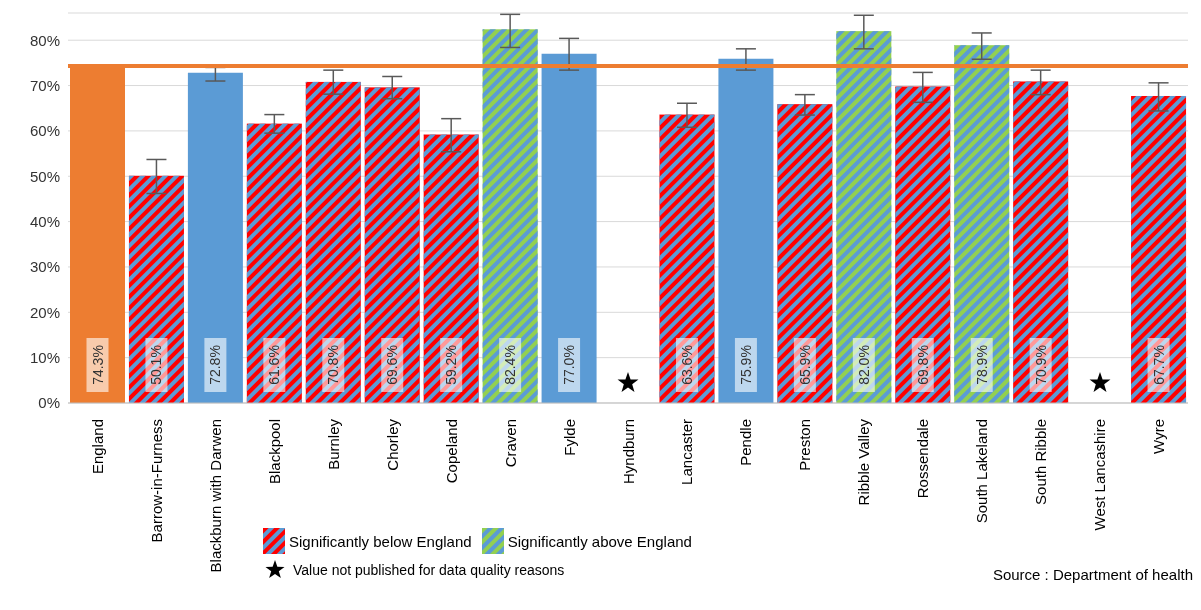 This screenshot has height=610, width=1201. Describe the element at coordinates (923, 459) in the screenshot. I see `x-tick-label: Rossendale` at that location.